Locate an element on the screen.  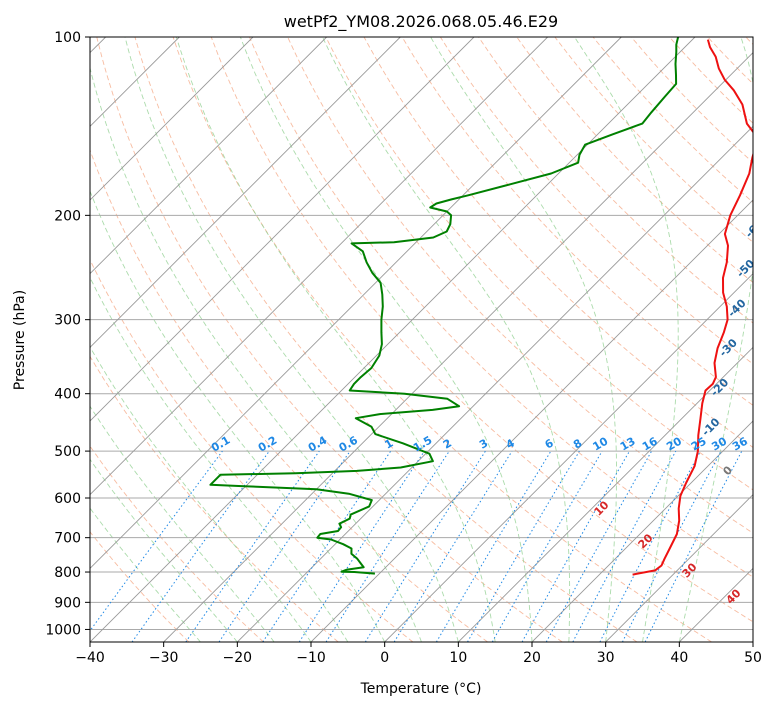
y-tick-label: 400 is located at coordinates (67, 395).